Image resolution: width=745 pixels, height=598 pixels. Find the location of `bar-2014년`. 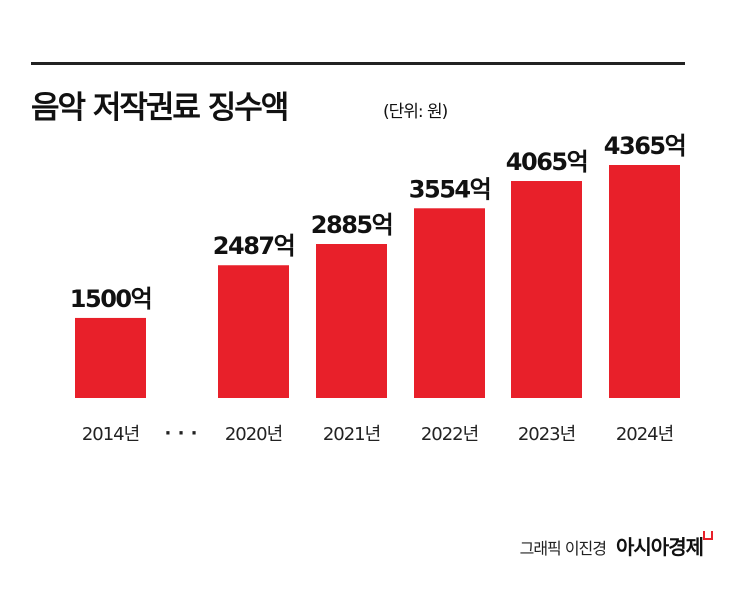

bar-2014년 is located at coordinates (110, 357).